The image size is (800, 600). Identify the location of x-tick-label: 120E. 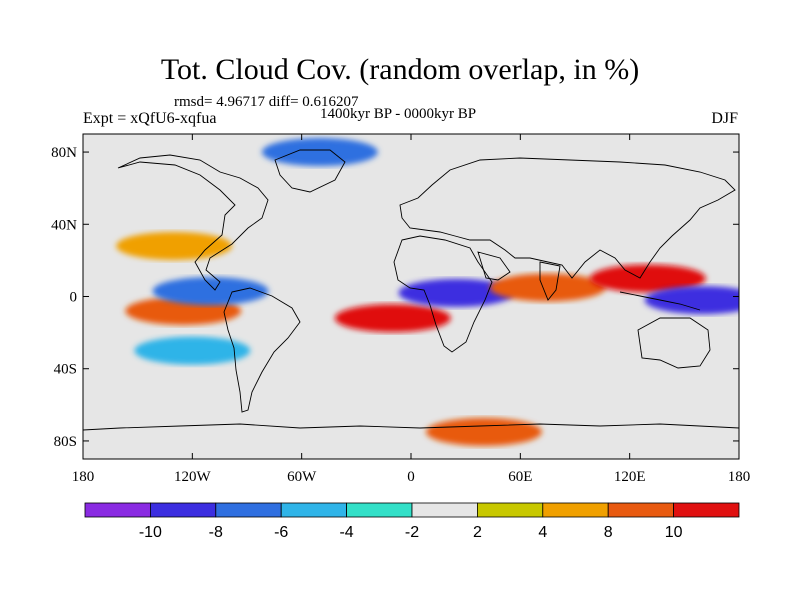
(630, 477).